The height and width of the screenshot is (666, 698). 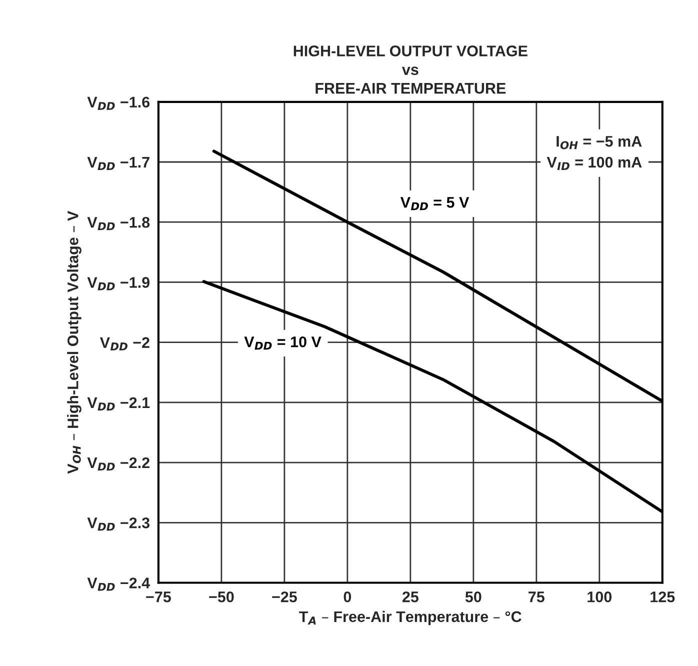 What do you see at coordinates (473, 596) in the screenshot?
I see `x-tick-label: 50` at bounding box center [473, 596].